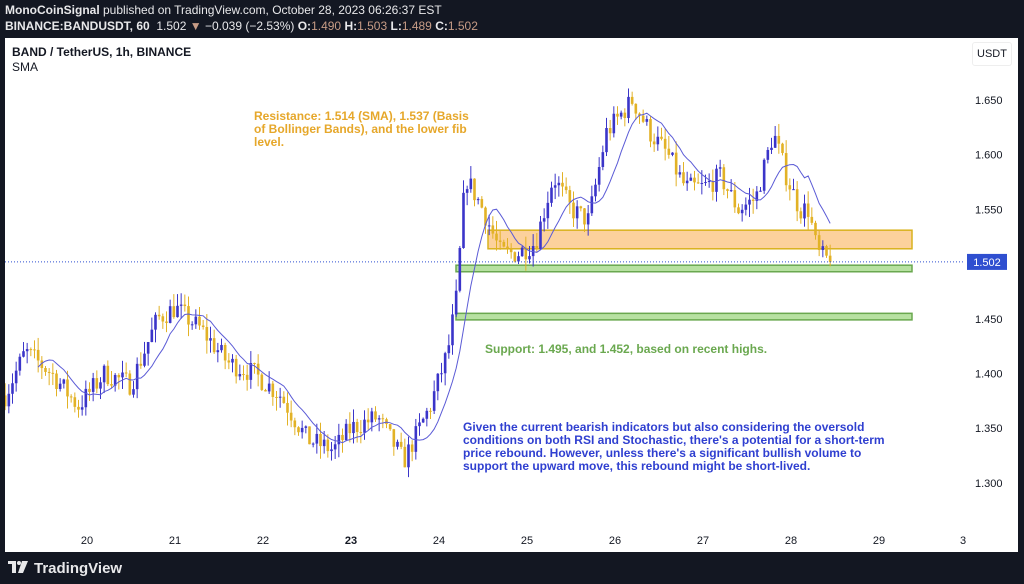 The height and width of the screenshot is (584, 1024). Describe the element at coordinates (87, 541) in the screenshot. I see `x-tick-label: 20` at that location.